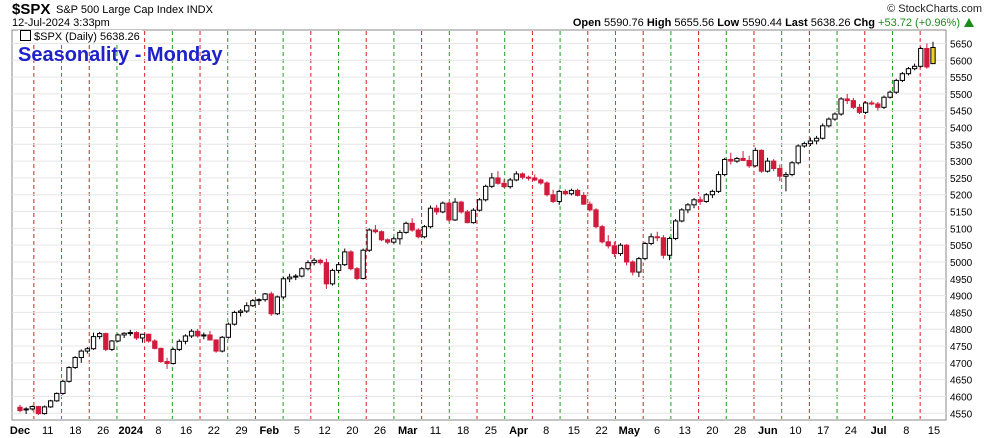  I want to click on description-label: S&P 500 Large Cap Index INDX, so click(134, 10).